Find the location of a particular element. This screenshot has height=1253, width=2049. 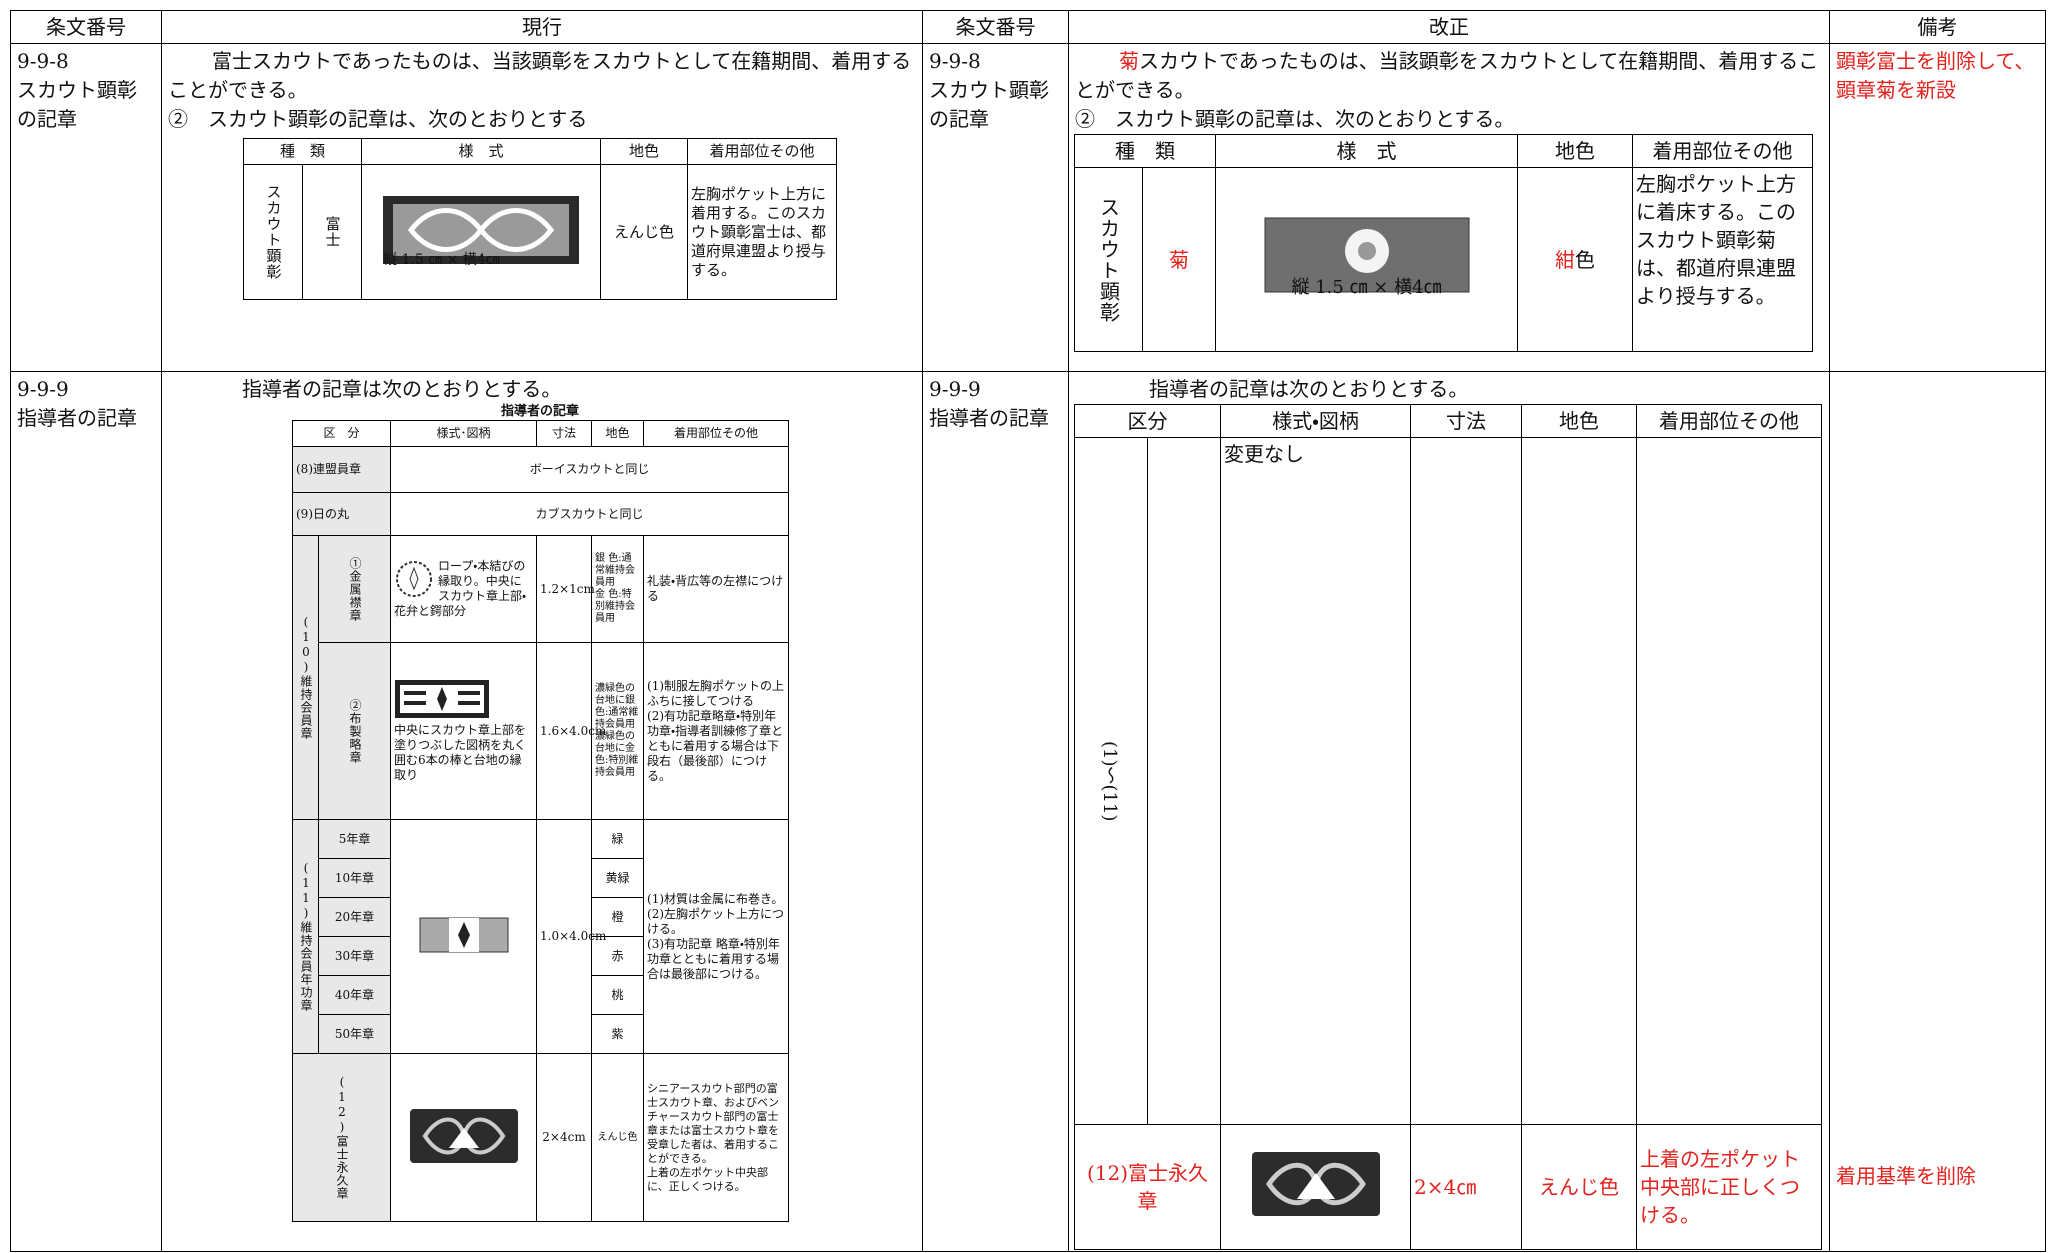

text: 様式･図柄 is located at coordinates (464, 433).